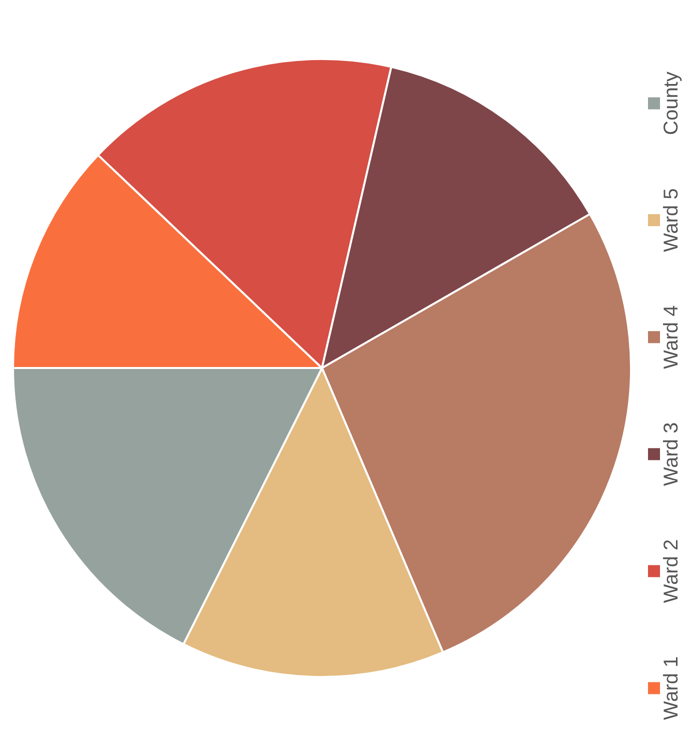 This screenshot has width=695, height=736. What do you see at coordinates (671, 220) in the screenshot?
I see `legend-label: Ward 5` at bounding box center [671, 220].